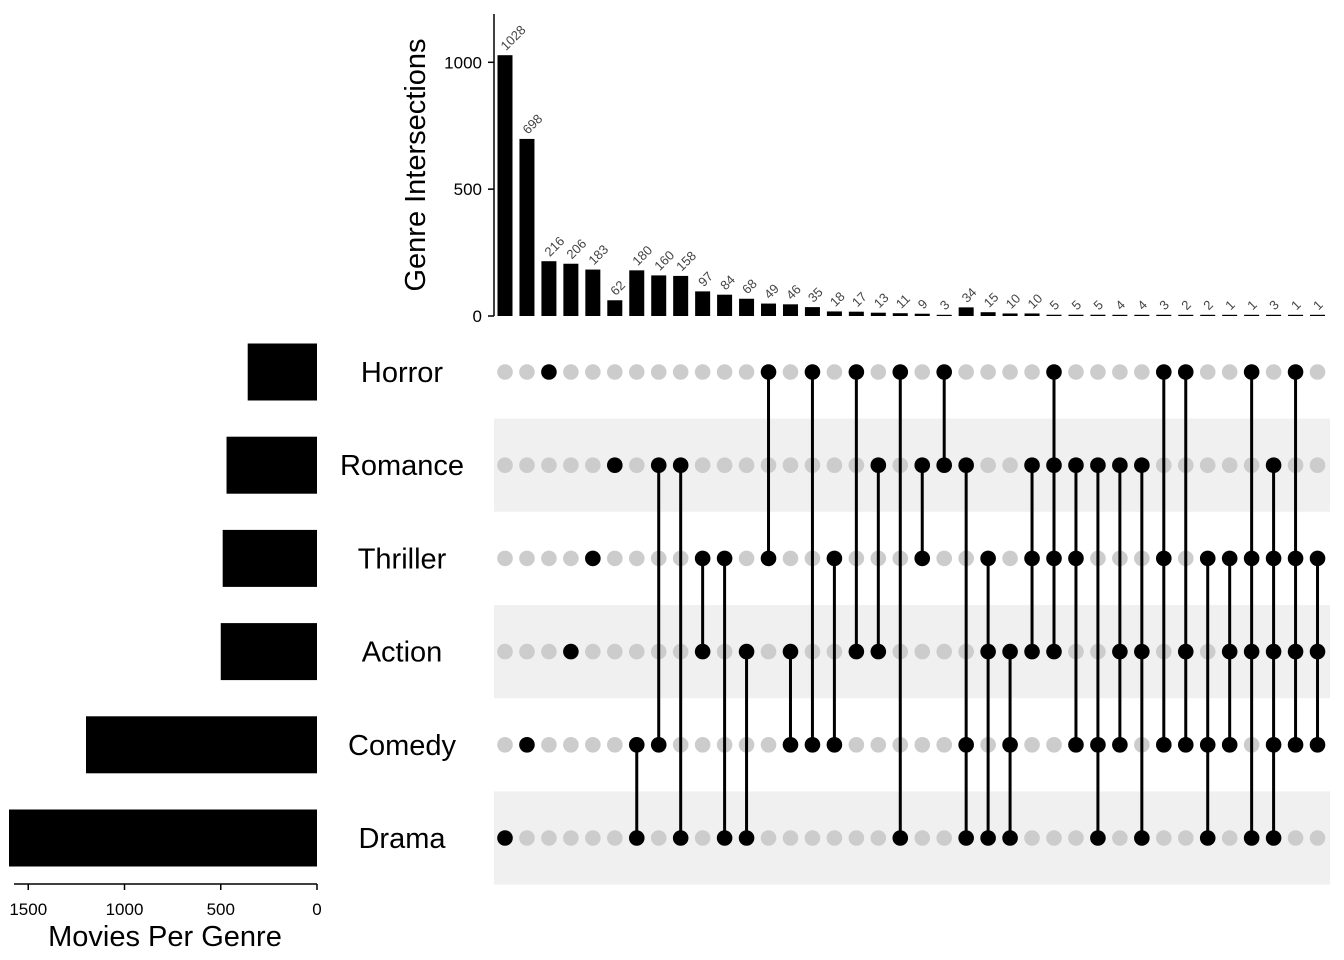 This screenshot has height=960, width=1344. I want to click on intersection-value-label: 10, so click(1035, 301).